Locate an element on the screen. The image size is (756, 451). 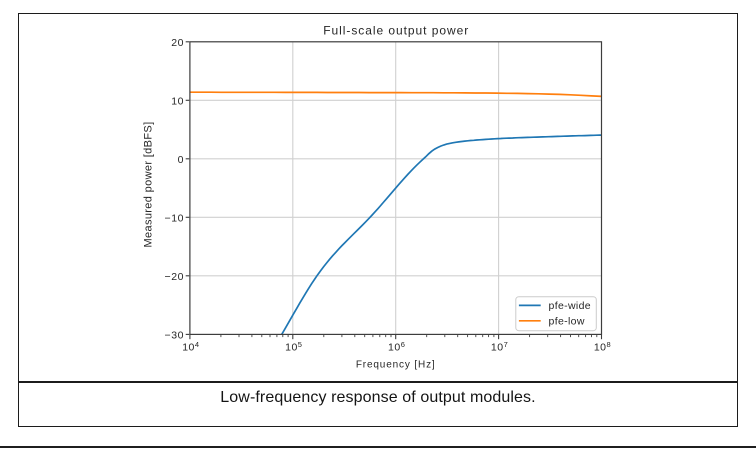
svg-text: 10⁵ is located at coordinates (293, 346).